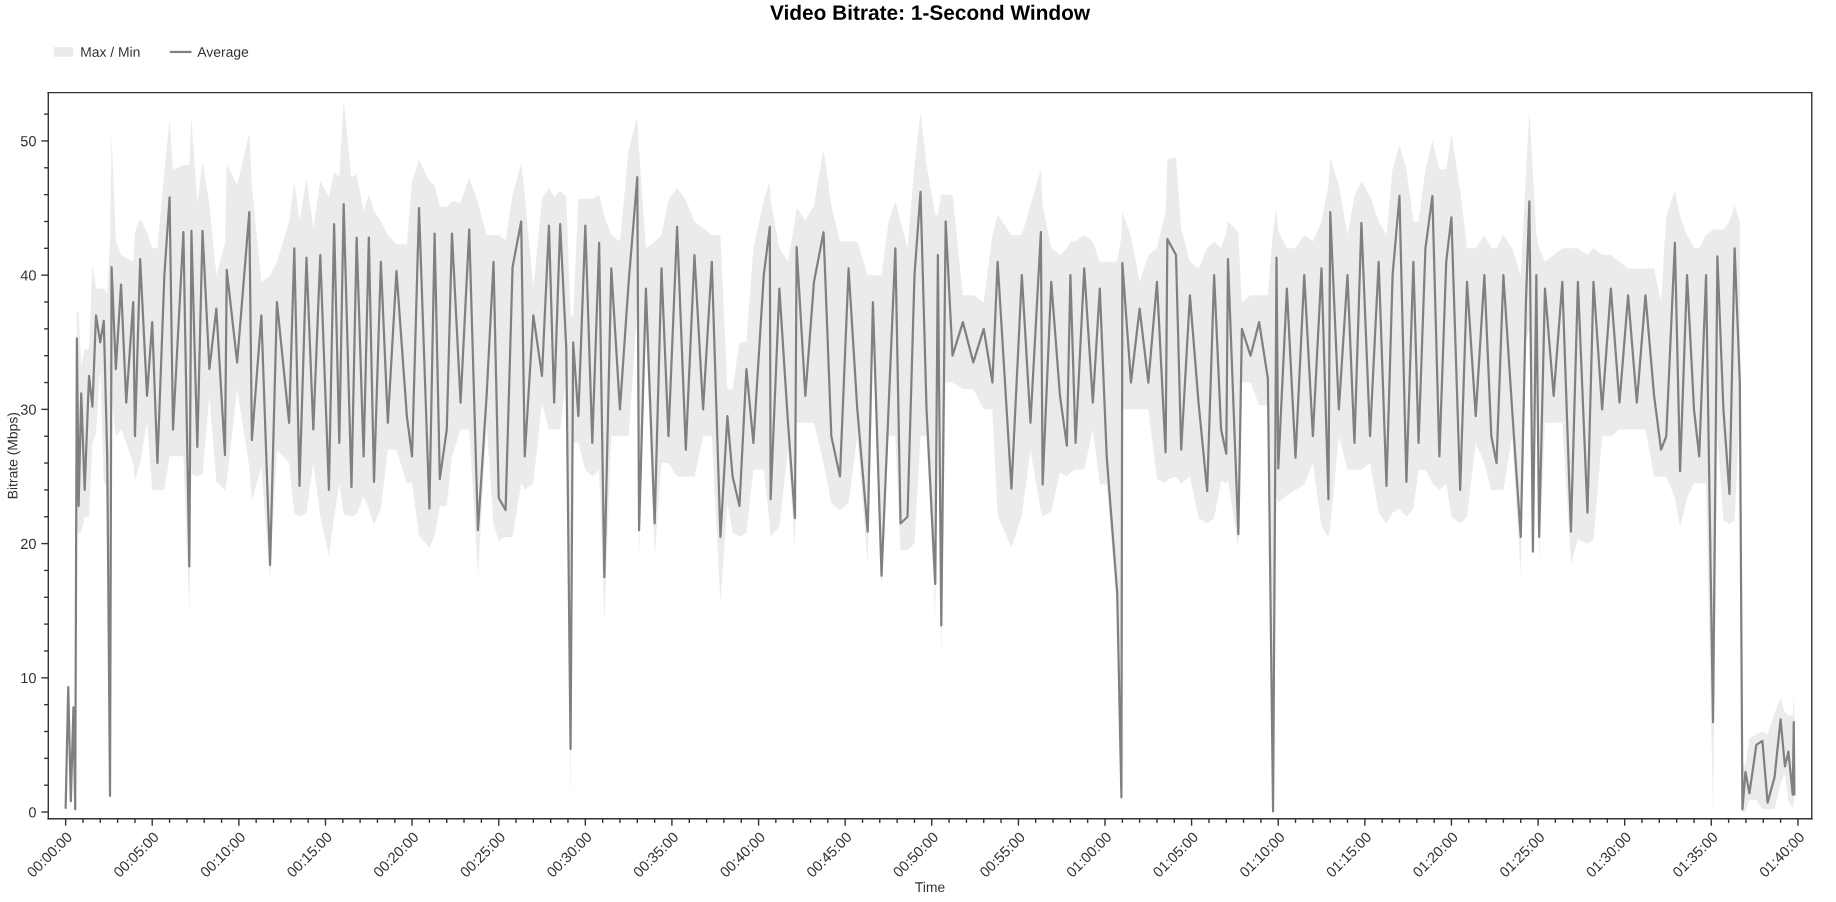 The image size is (1836, 902). I want to click on chart-title: Video Bitrate: 1-Second Window, so click(930, 12).